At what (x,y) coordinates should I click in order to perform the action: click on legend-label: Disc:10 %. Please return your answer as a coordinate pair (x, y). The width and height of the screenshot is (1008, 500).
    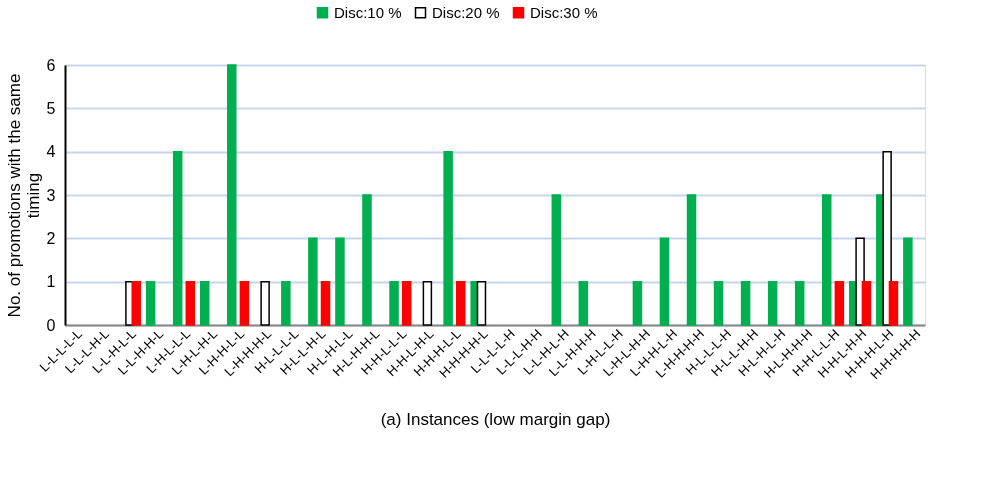
    Looking at the image, I should click on (368, 12).